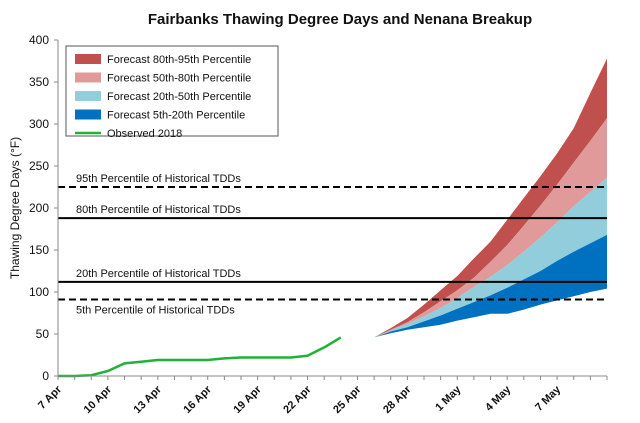 The image size is (640, 423). I want to click on y-tick-label: 100, so click(39, 292).